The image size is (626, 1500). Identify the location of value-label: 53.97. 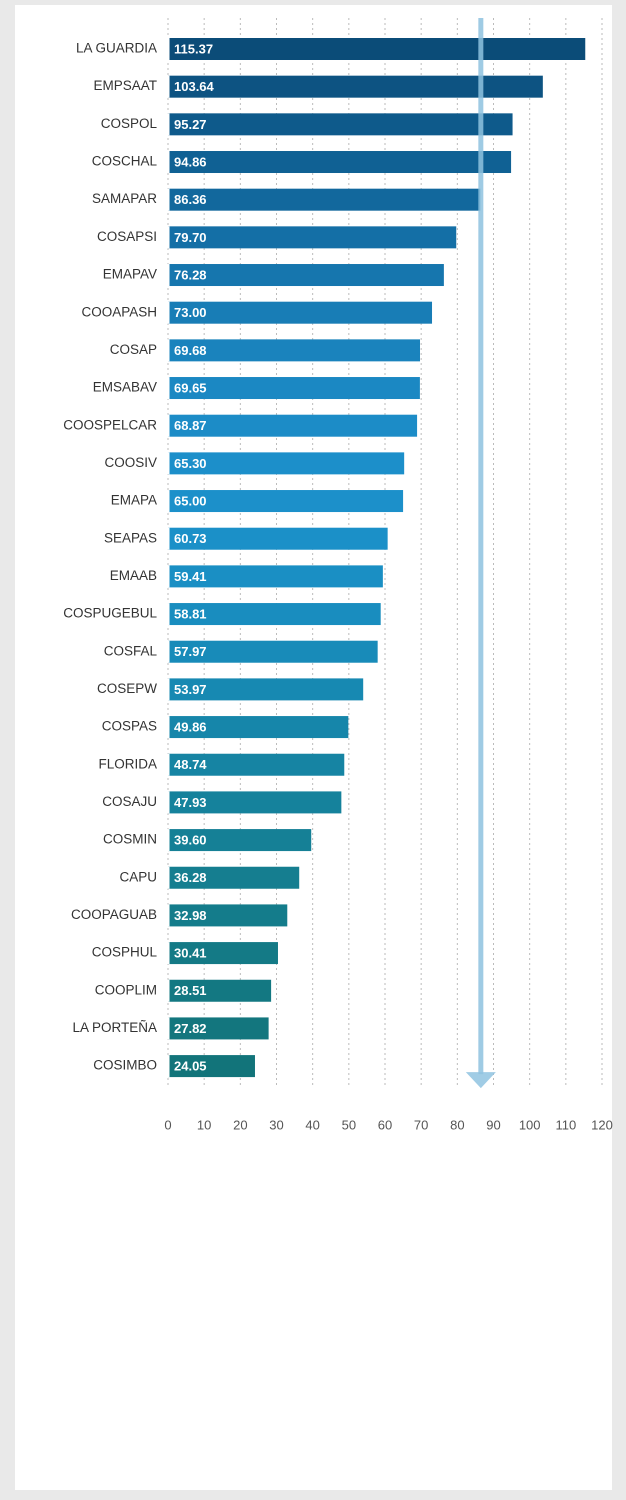
(190, 689).